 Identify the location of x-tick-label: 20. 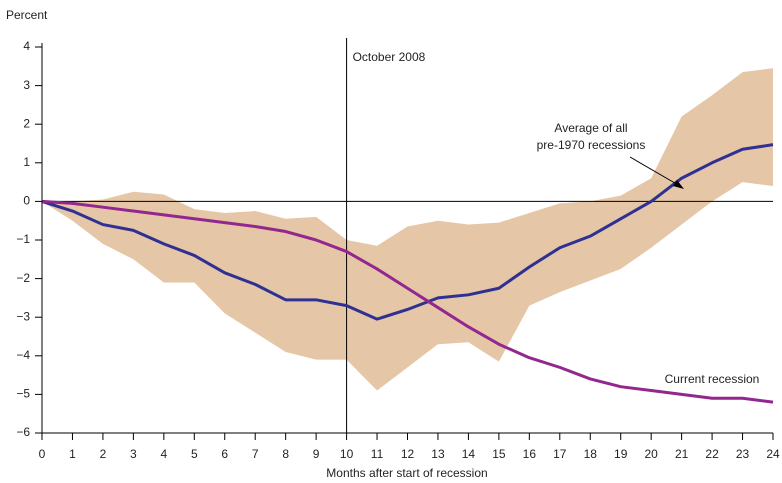
(651, 454).